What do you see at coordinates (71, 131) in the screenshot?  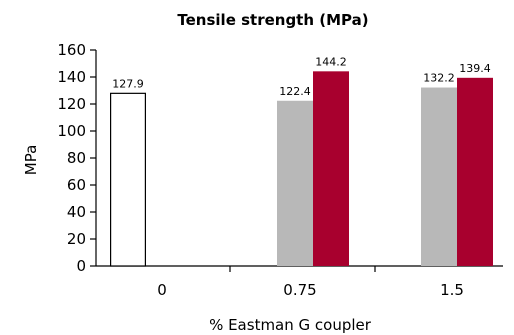 I see `y-tick-label: 100` at bounding box center [71, 131].